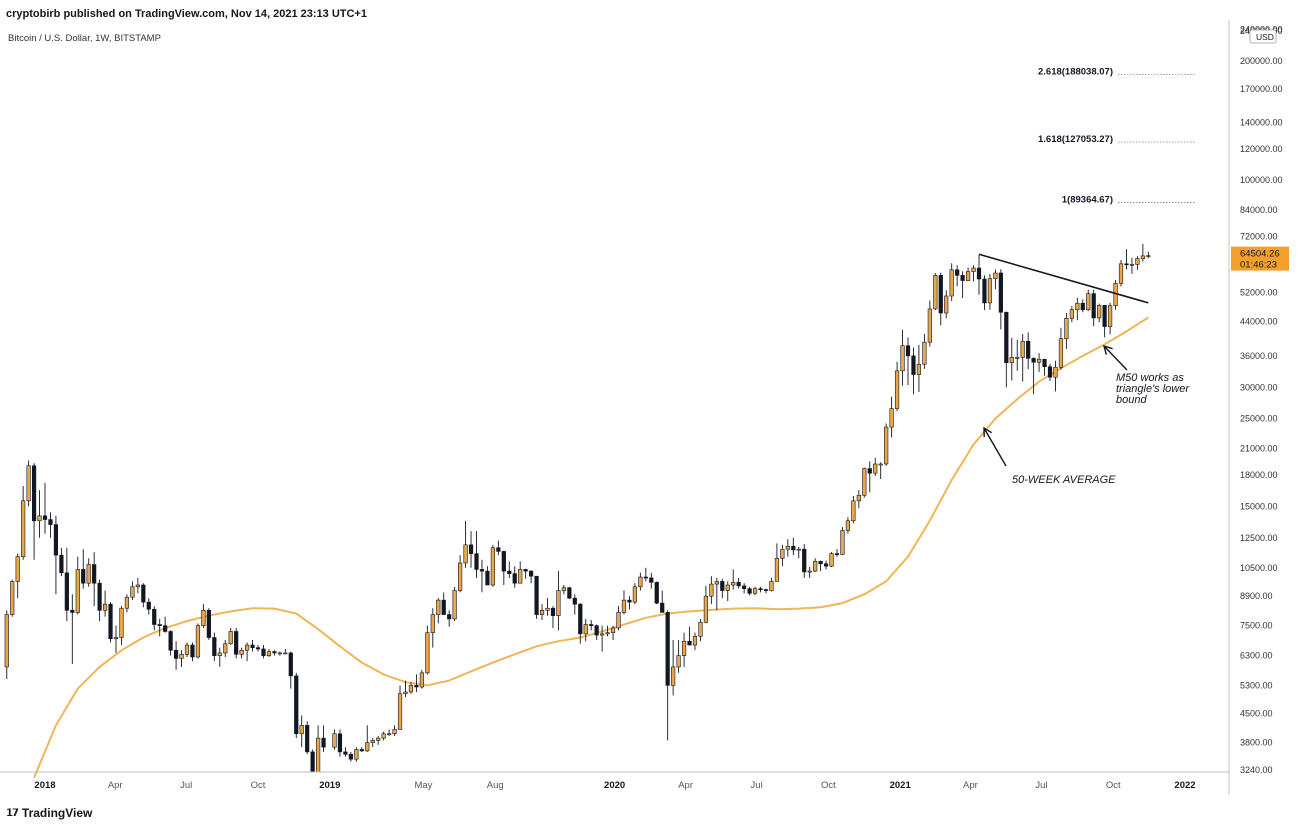 The height and width of the screenshot is (828, 1307). I want to click on countdown-label: 01:46:23, so click(1258, 265).